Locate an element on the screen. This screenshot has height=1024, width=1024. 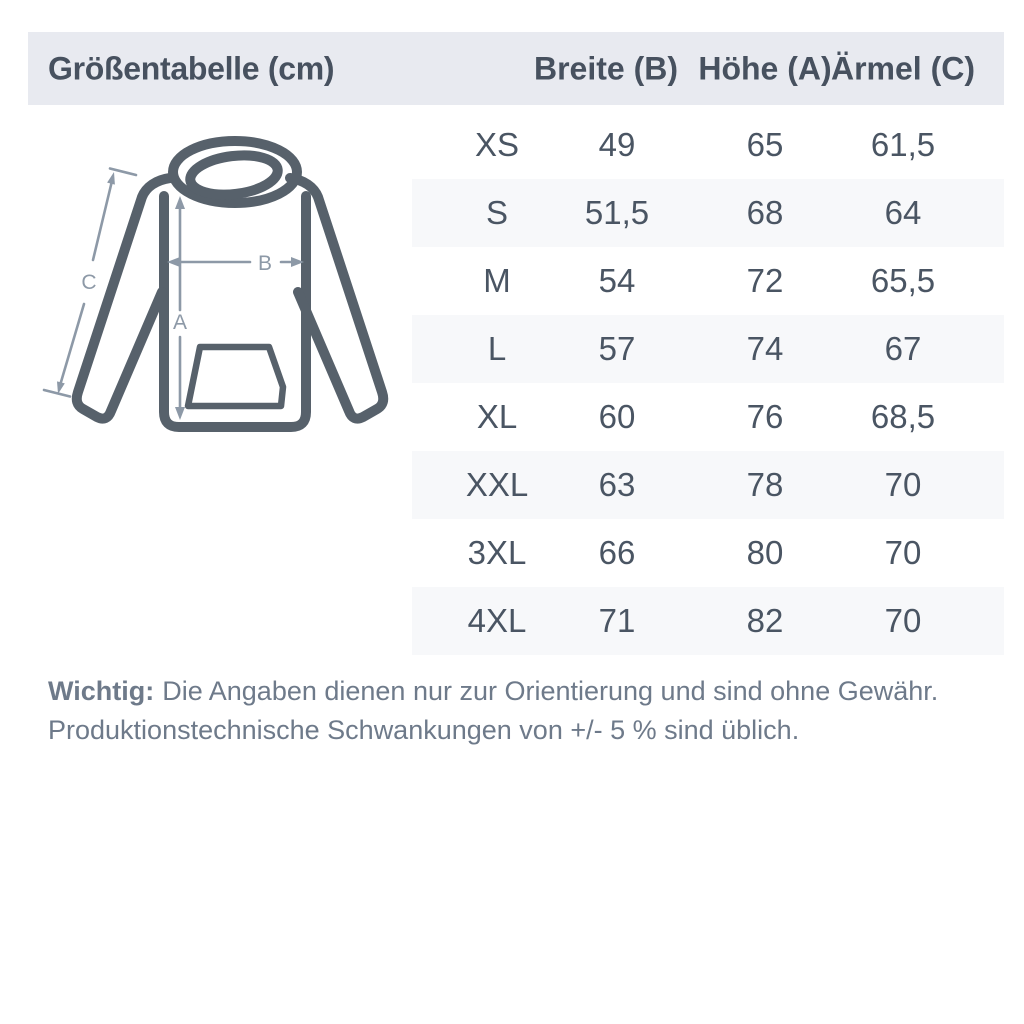
height-arrow-a: A is located at coordinates (180, 308).